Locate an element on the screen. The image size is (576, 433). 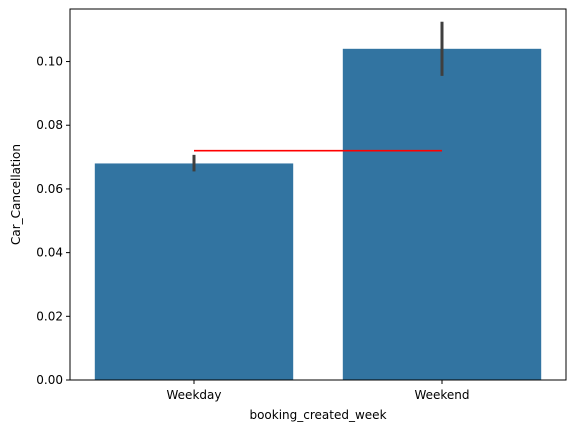
x-tick-label: Weekday is located at coordinates (194, 395).